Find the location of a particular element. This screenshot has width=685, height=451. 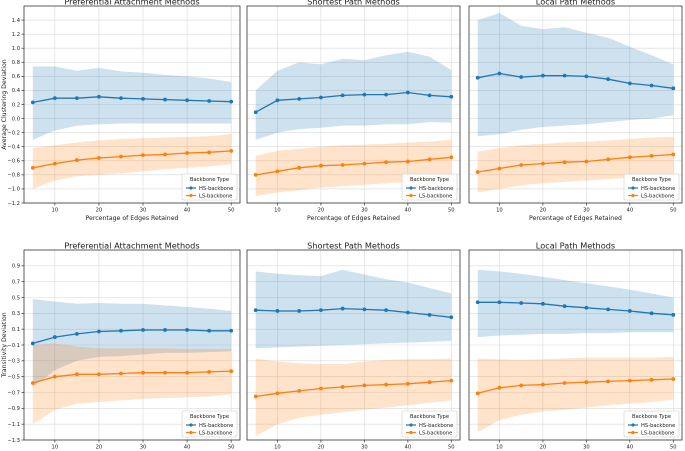

panel-title: Local Path Methods is located at coordinates (575, 246).